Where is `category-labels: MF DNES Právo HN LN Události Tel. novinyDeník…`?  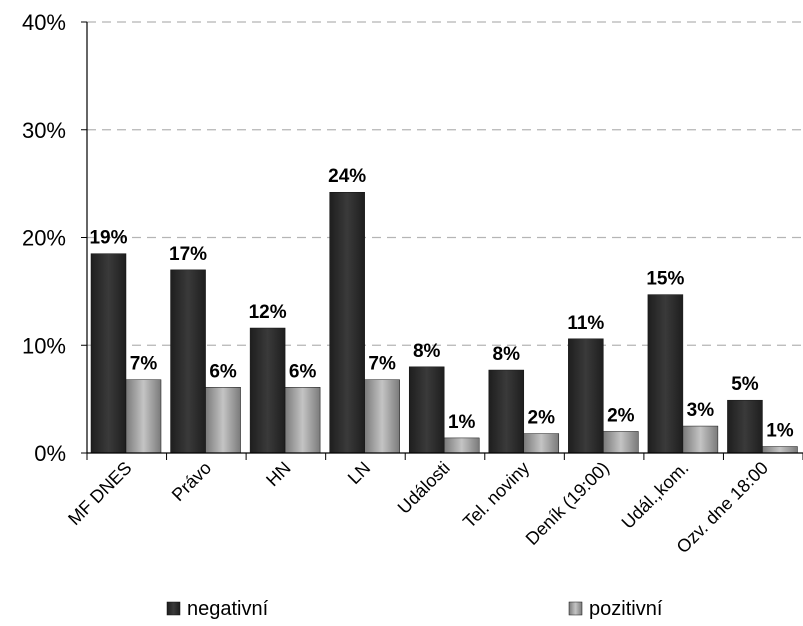 category-labels: MF DNES Právo HN LN Události Tel. novinyDeník… is located at coordinates (418, 508).